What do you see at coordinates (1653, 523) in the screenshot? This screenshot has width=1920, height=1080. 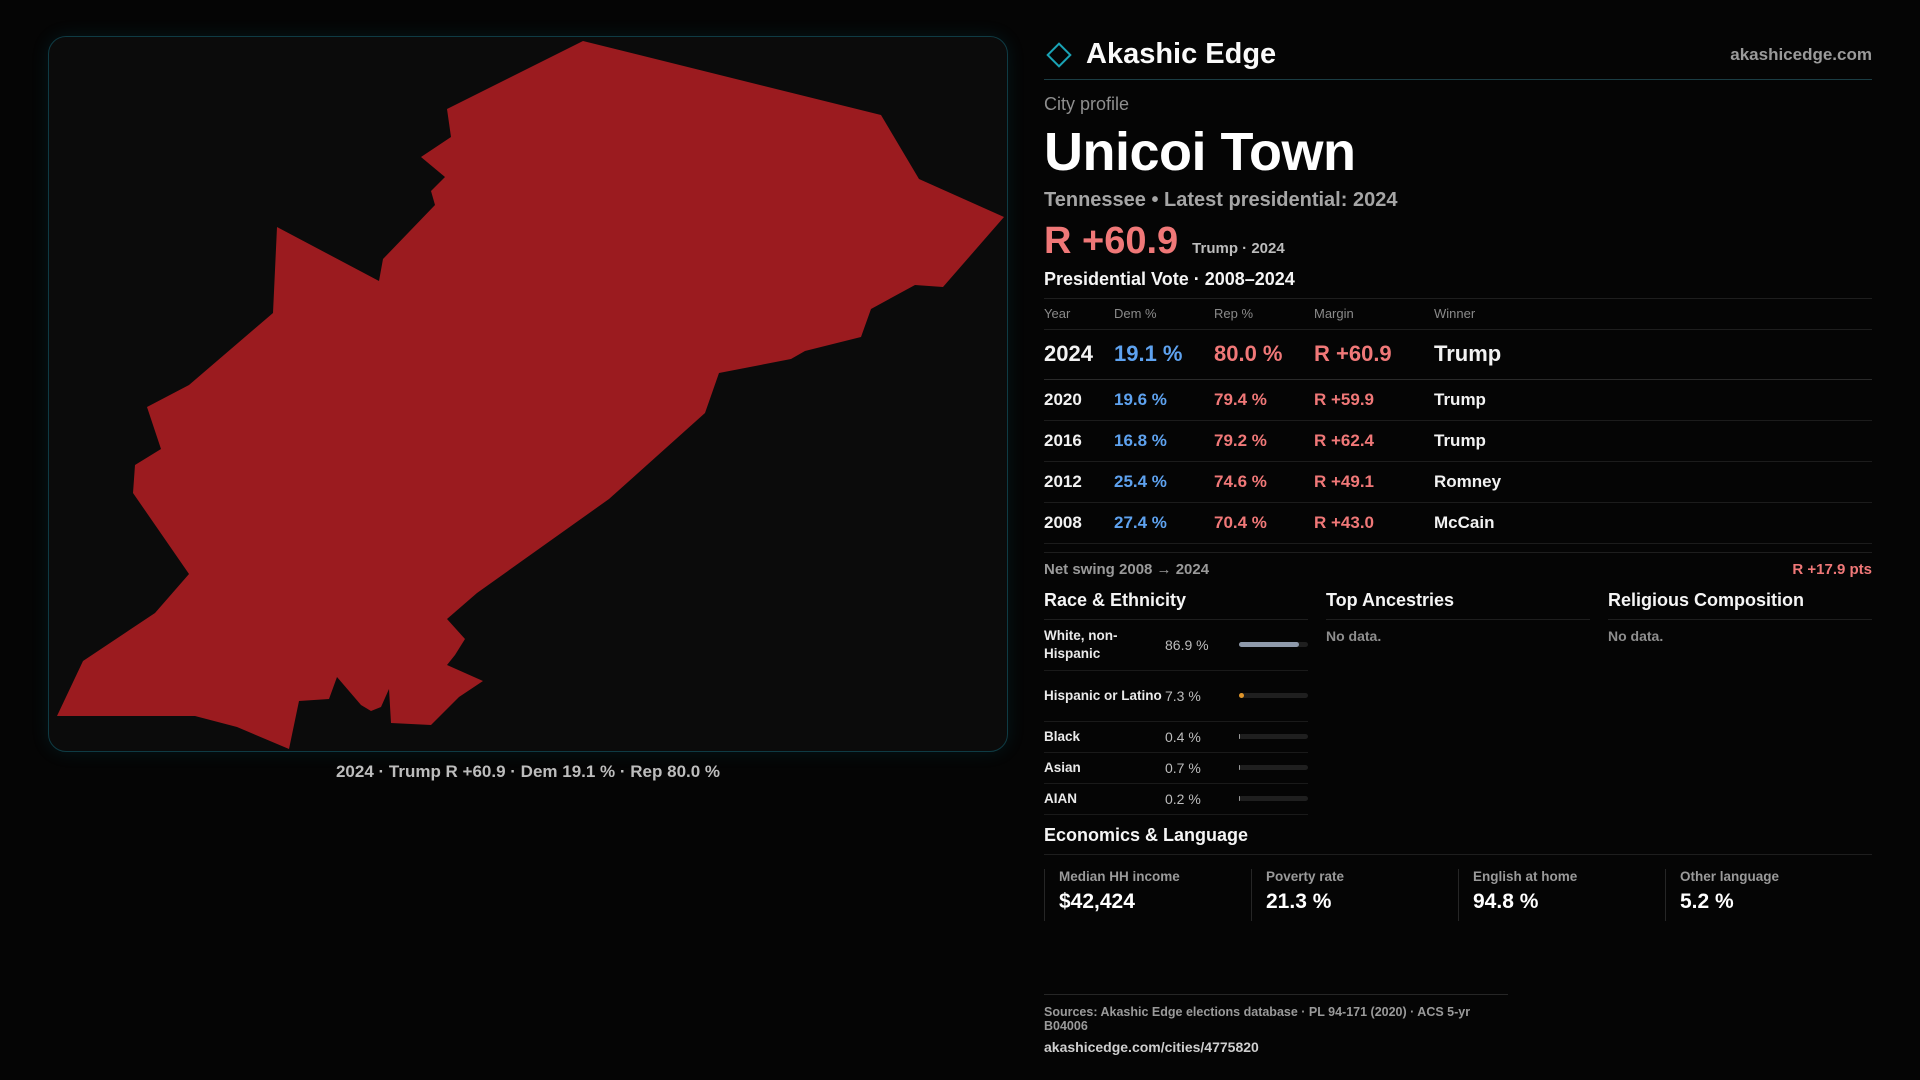 I see `cell-winner: McCain` at bounding box center [1653, 523].